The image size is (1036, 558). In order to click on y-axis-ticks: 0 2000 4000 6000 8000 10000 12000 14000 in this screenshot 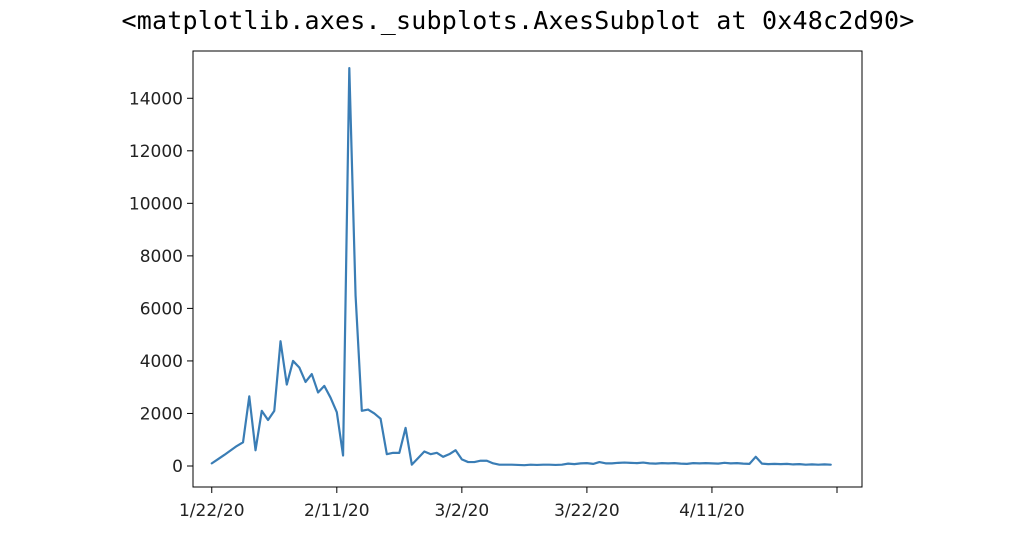, I will do `click(161, 283)`.